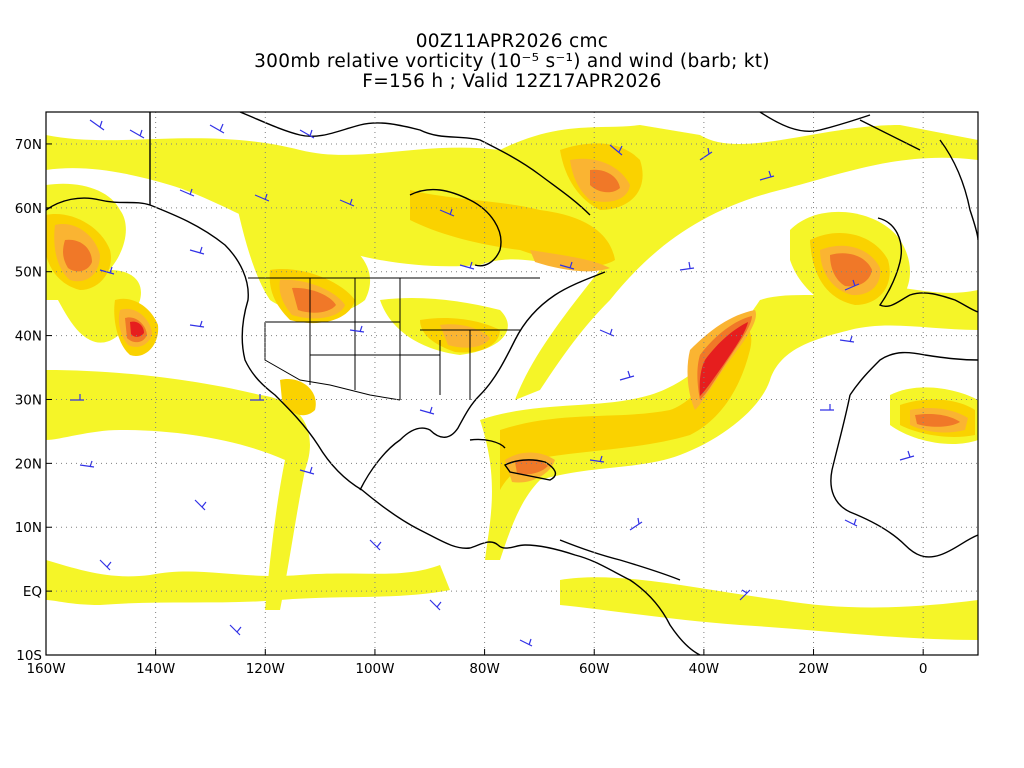 Image resolution: width=1024 pixels, height=768 pixels. I want to click on latitude-labels: 70N 60N 50N 40N 30N 20N 10N EQ 10S, so click(28, 400).